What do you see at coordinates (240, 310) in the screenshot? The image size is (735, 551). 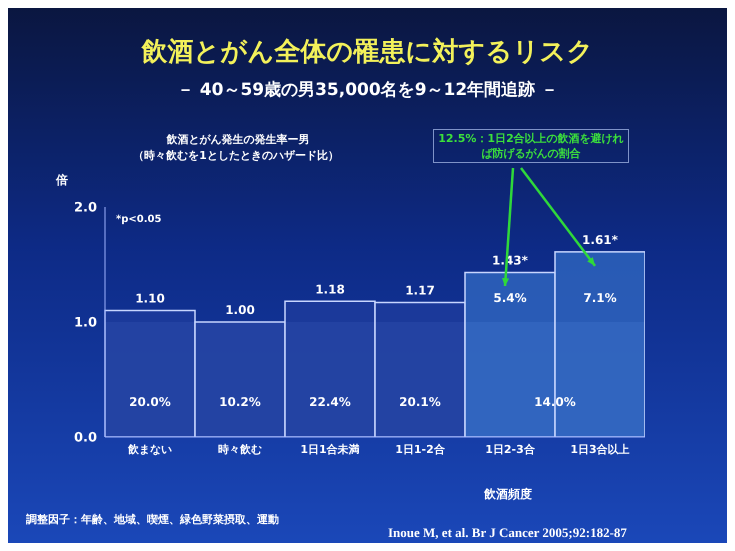 I see `data-label: 1.00` at bounding box center [240, 310].